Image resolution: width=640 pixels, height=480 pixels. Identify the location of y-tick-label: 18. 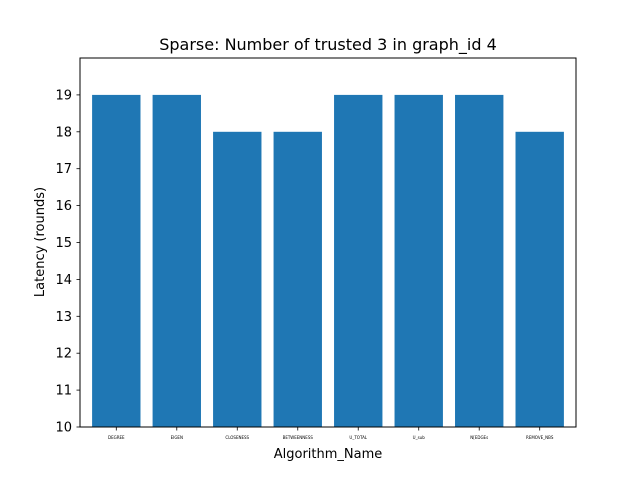
(63, 132).